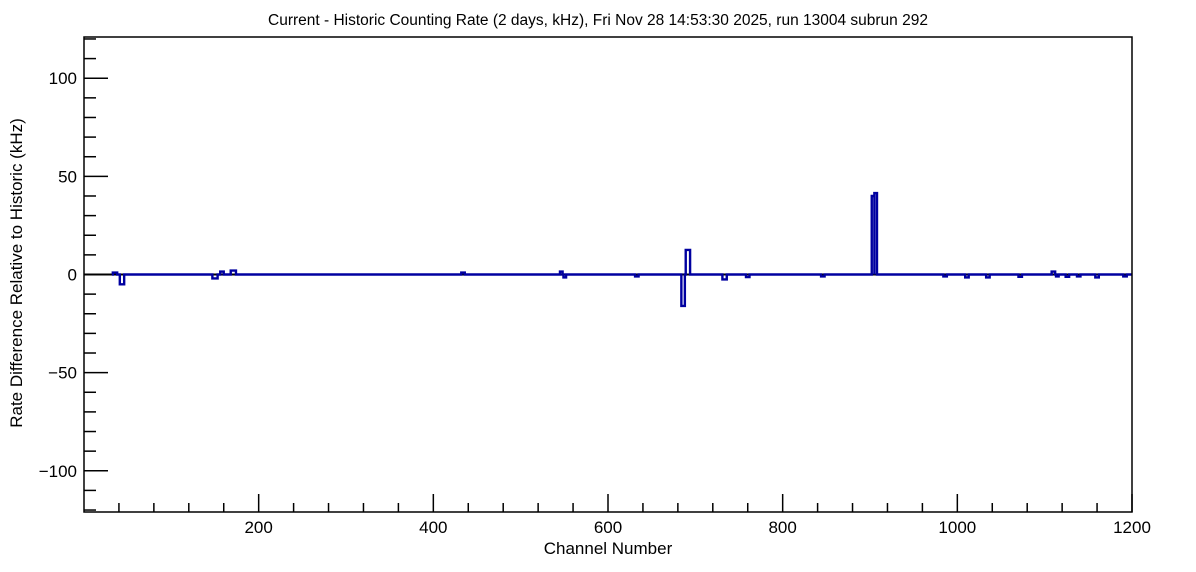 The height and width of the screenshot is (572, 1196). I want to click on x-tick-label: 1000, so click(957, 527).